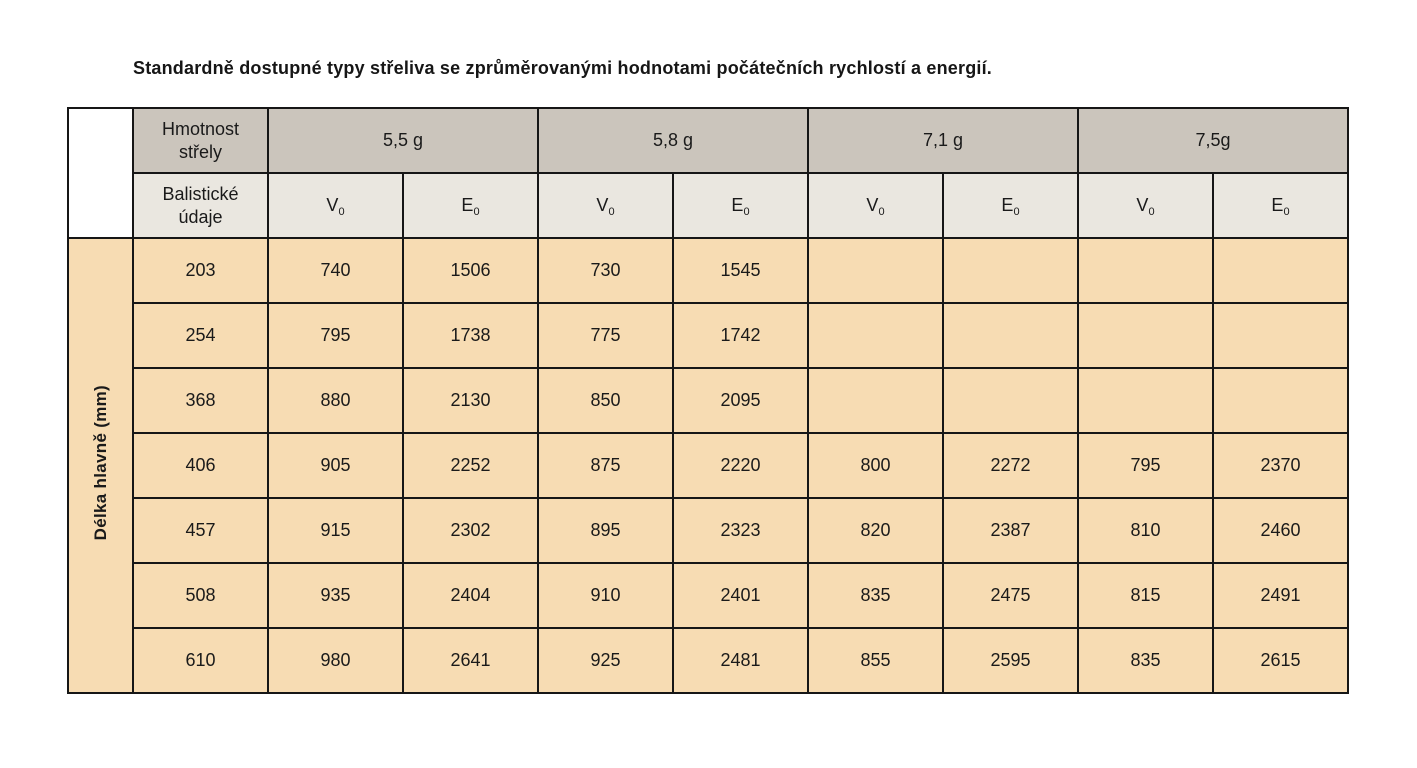 This screenshot has height=768, width=1417. I want to click on header-row-ballistic: Balistické údaje V0 E0 V0 E0 V0 E0 V0 E0, so click(708, 205).